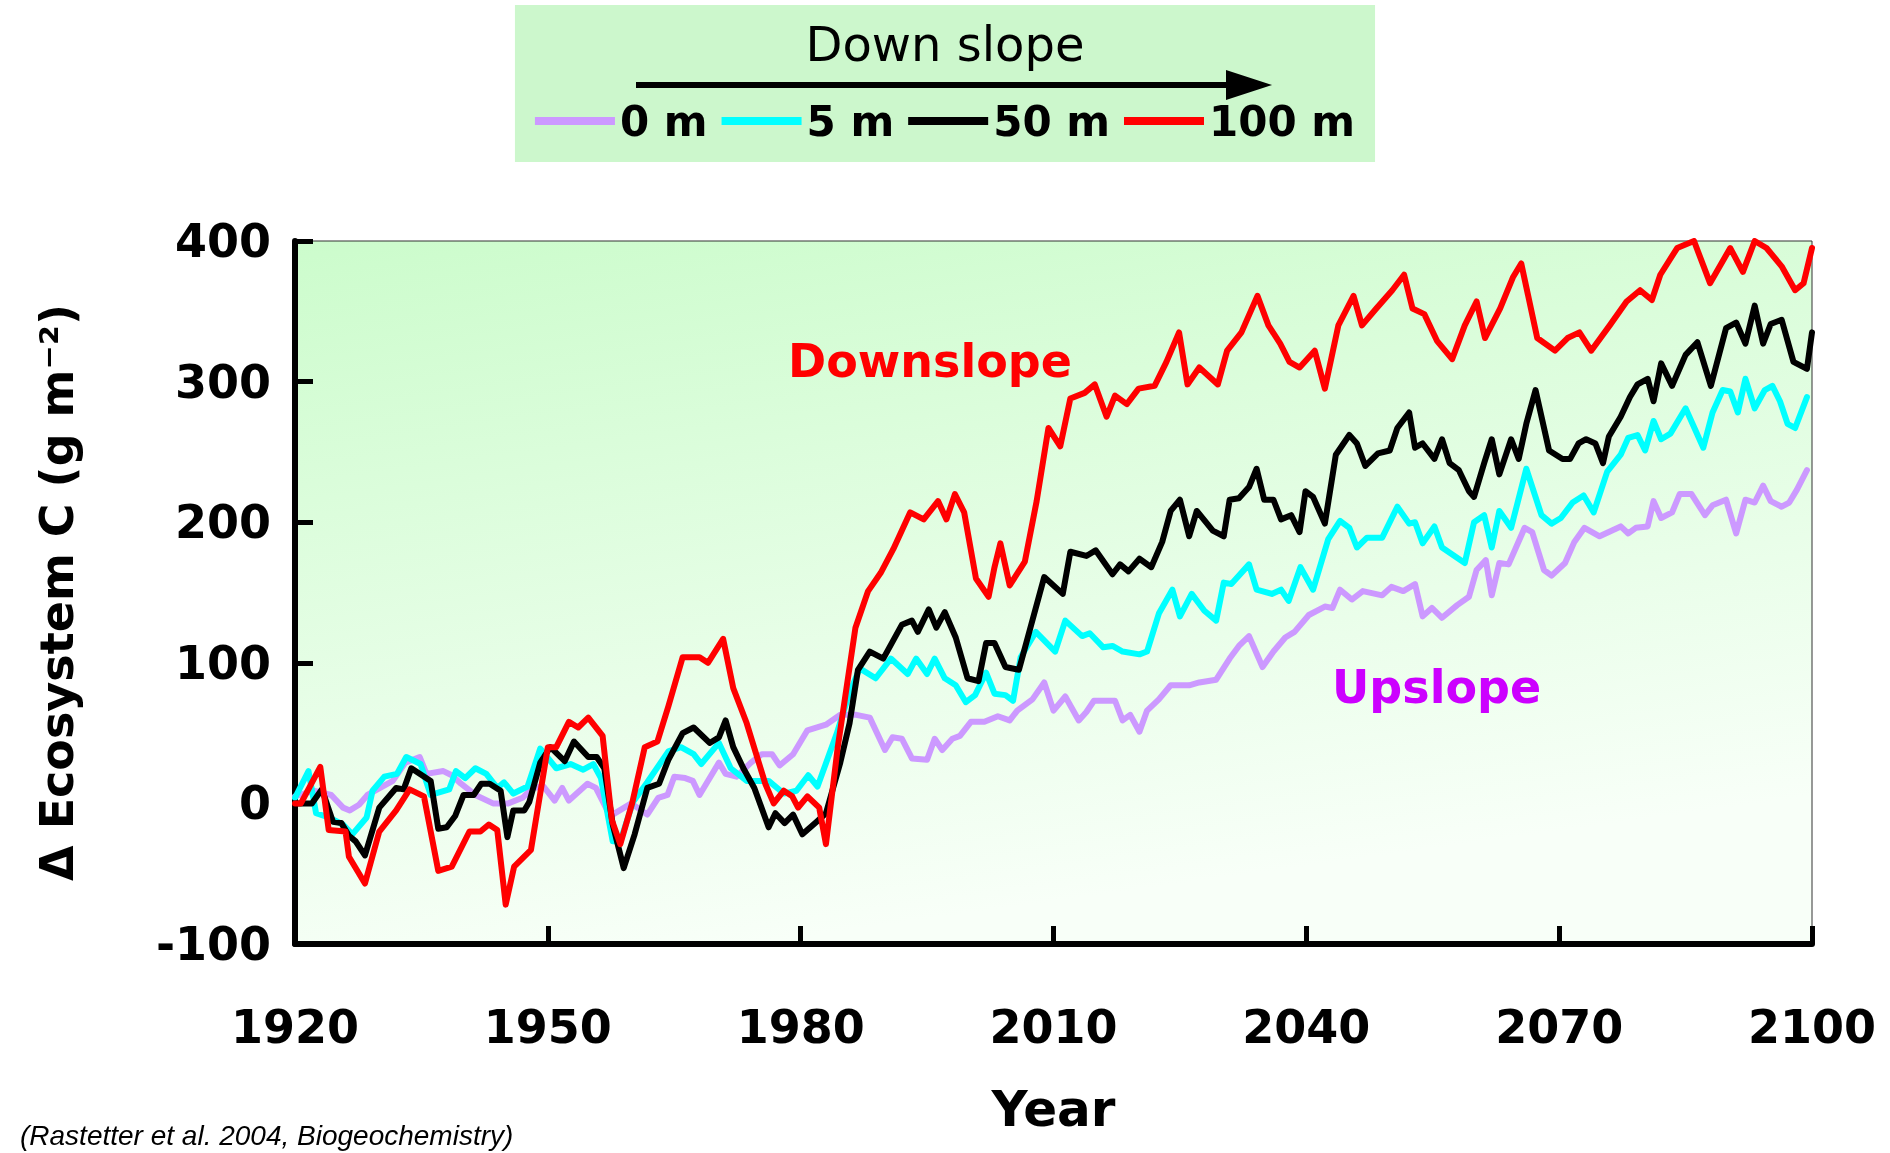  Describe the element at coordinates (1812, 1027) in the screenshot. I see `x-tick-label: 2100` at that location.